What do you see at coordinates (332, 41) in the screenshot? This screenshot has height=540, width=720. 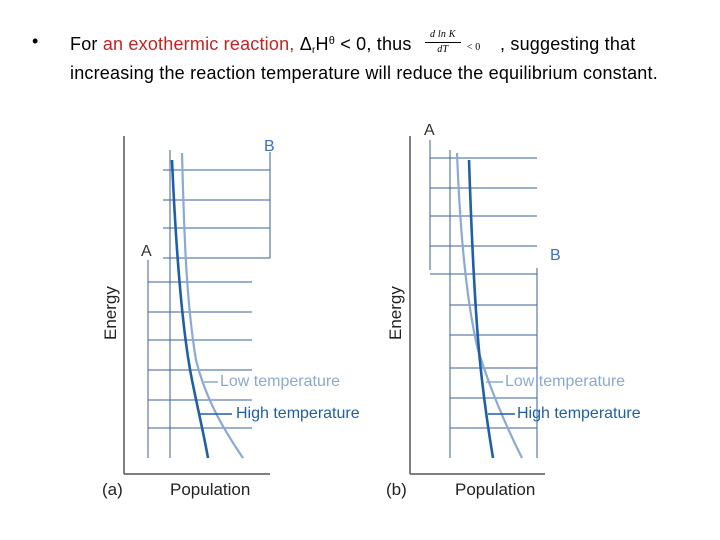 I see `standard-state-superscript: θ` at bounding box center [332, 41].